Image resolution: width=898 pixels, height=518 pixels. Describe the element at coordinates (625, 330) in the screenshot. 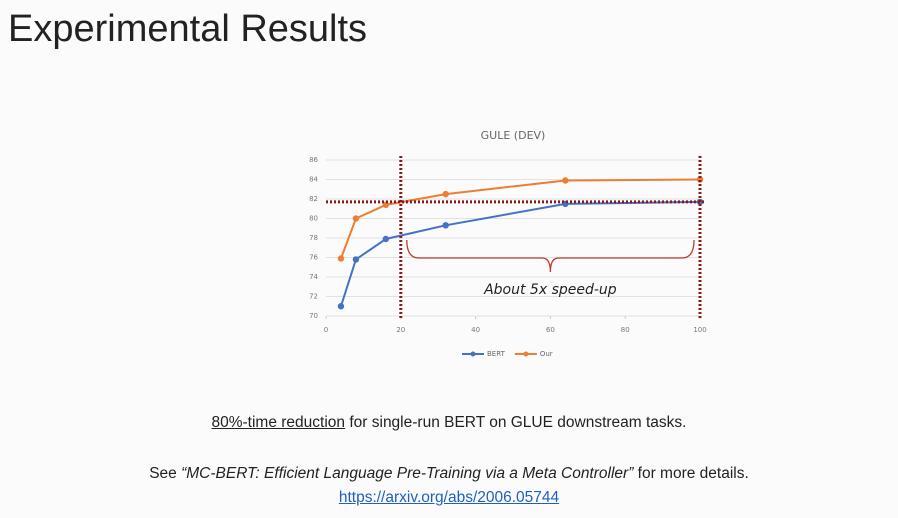

I see `x-tick-label: 80` at that location.